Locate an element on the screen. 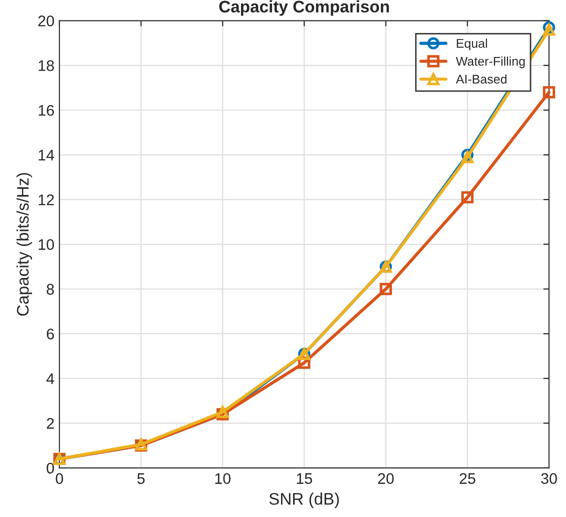  y-axis-title: Capacity (bits/s/Hz) is located at coordinates (24, 244).